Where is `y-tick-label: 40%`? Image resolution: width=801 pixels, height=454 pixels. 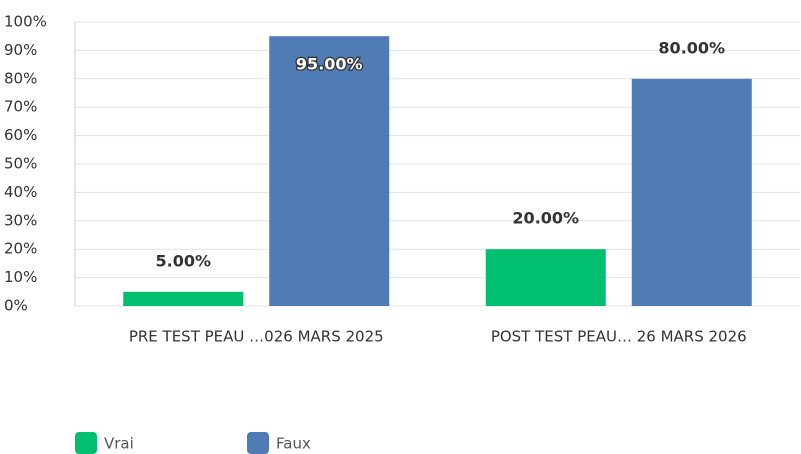 y-tick-label: 40% is located at coordinates (20, 192).